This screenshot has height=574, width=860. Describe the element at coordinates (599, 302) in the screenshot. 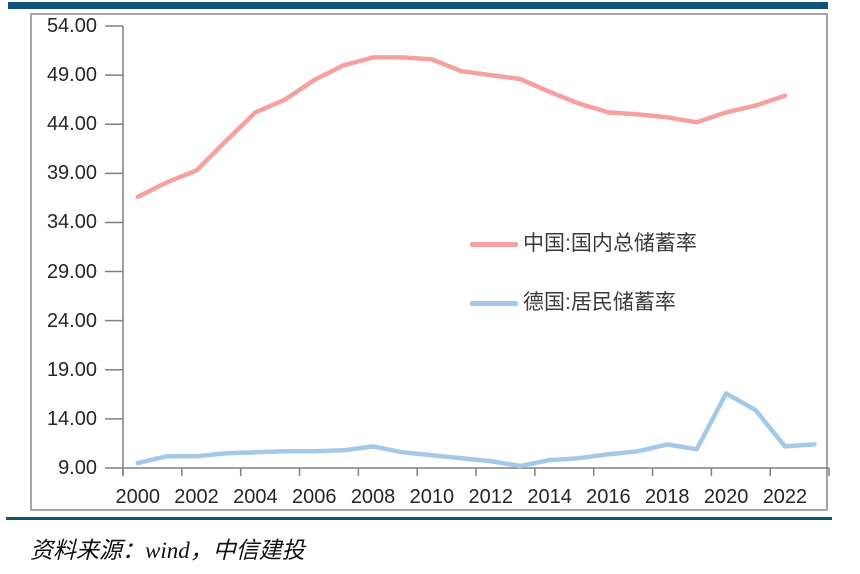

I see `legend-label-germany: 德国:居民储蓄率` at that location.